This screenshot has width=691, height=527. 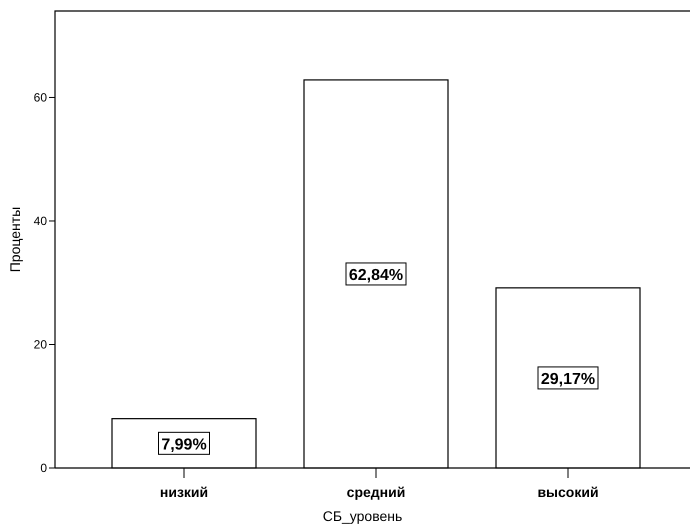 What do you see at coordinates (376, 492) in the screenshot?
I see `x-tick-label: средний` at bounding box center [376, 492].